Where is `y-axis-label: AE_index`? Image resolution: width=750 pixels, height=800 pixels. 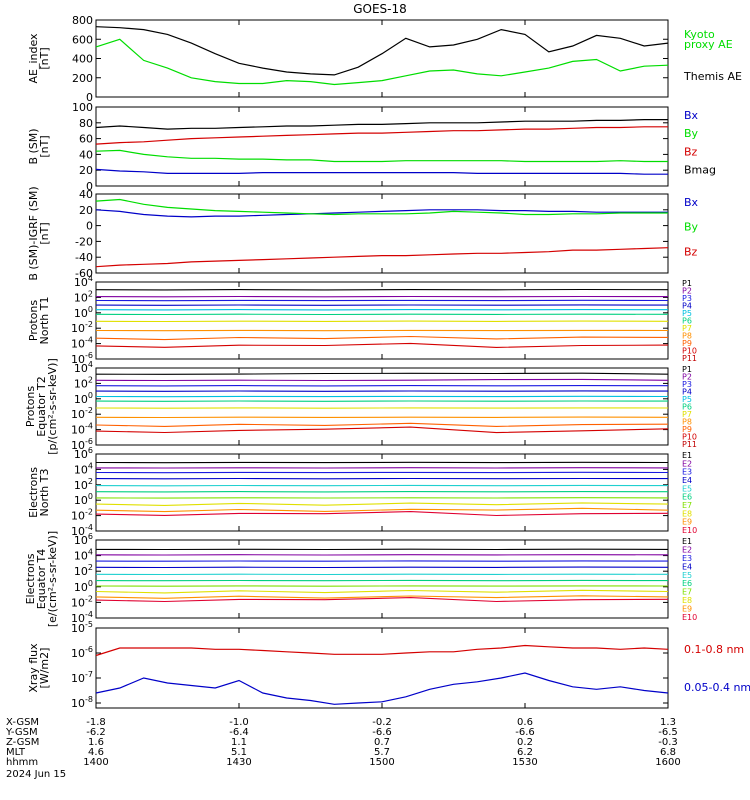 y-axis-label: AE_index is located at coordinates (33, 58).